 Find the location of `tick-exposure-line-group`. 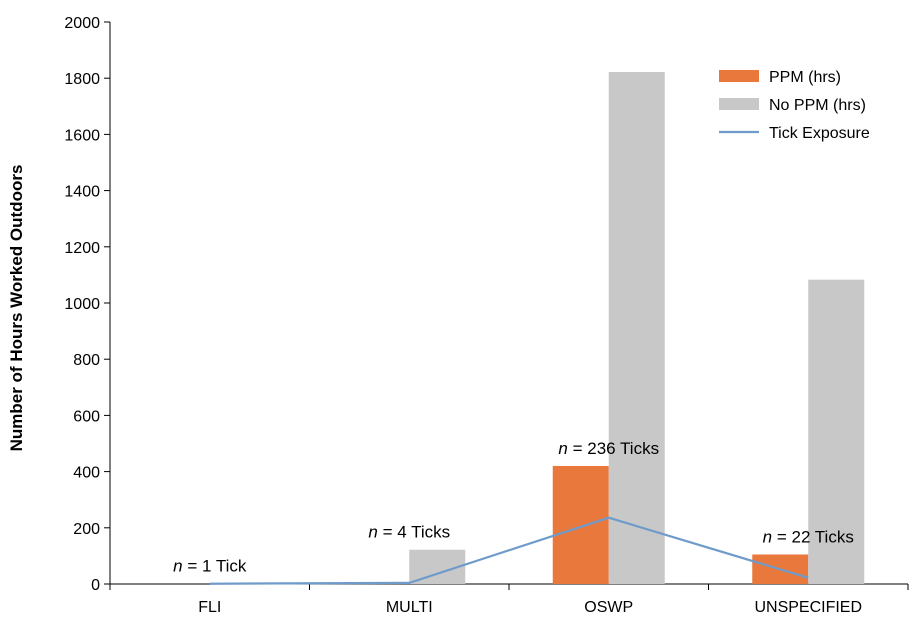

tick-exposure-line-group is located at coordinates (509, 550).